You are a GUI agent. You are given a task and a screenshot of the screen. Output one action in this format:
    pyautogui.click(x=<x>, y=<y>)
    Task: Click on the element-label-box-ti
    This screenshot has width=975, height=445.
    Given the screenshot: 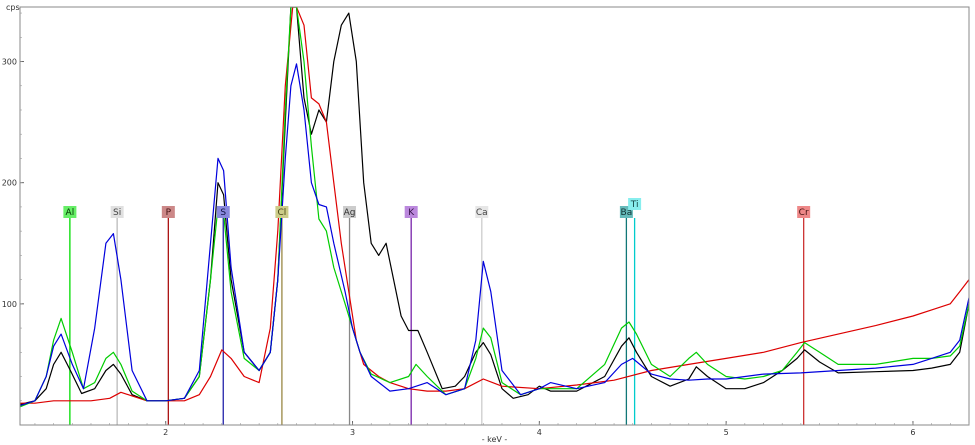 What is the action you would take?
    pyautogui.click(x=635, y=204)
    